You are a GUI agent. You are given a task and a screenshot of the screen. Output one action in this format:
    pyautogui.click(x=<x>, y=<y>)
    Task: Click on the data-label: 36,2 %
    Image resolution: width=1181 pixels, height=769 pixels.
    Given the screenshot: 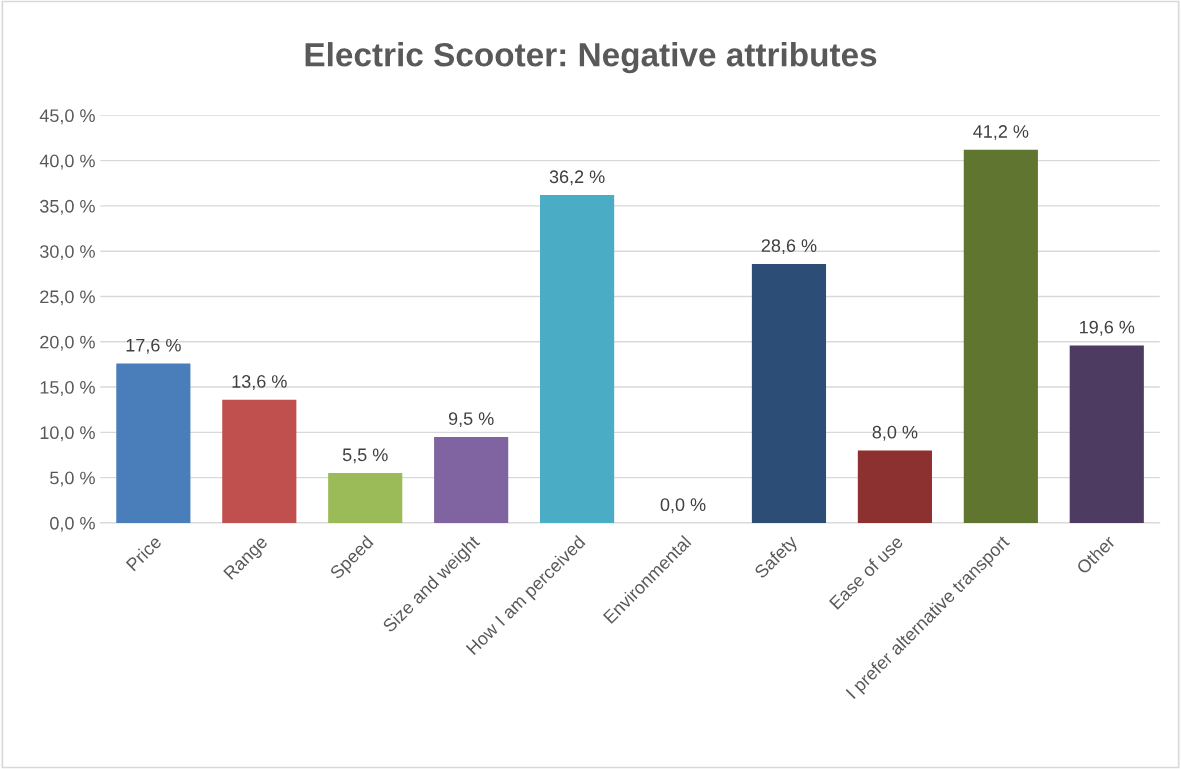 What is the action you would take?
    pyautogui.click(x=577, y=178)
    